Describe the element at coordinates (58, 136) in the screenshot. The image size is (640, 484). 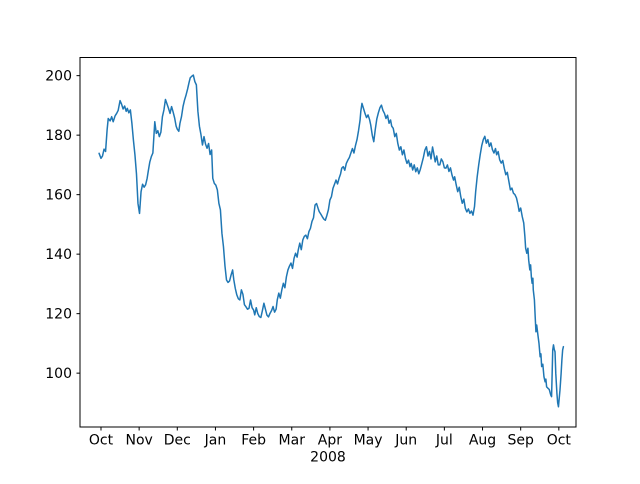
I see `y-tick-label: 180` at that location.